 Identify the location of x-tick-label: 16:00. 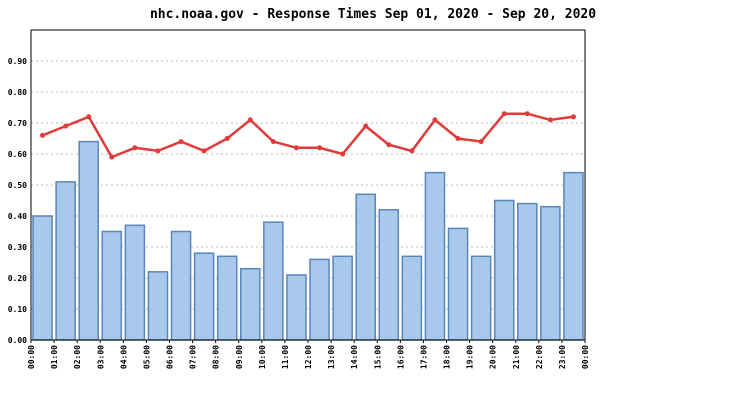
(400, 357).